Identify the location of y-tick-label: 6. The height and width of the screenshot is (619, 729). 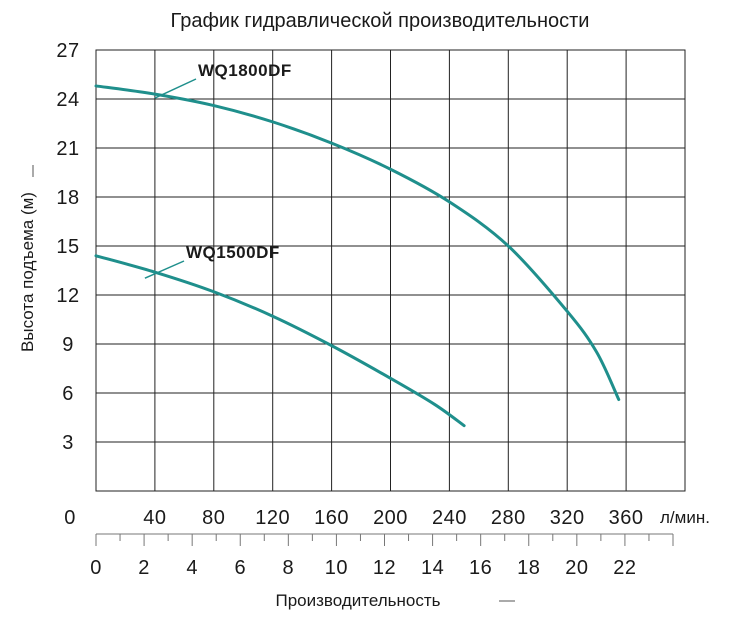
(68, 394).